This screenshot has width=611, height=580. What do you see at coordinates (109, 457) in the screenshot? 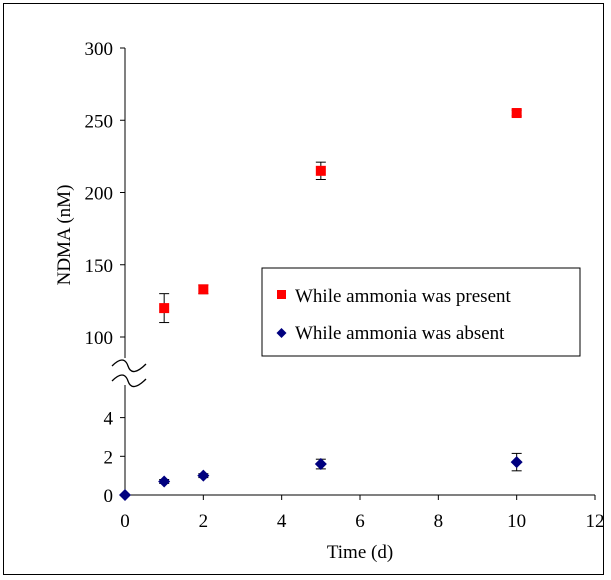
I see `y-tick-label-lower: 2` at bounding box center [109, 457].